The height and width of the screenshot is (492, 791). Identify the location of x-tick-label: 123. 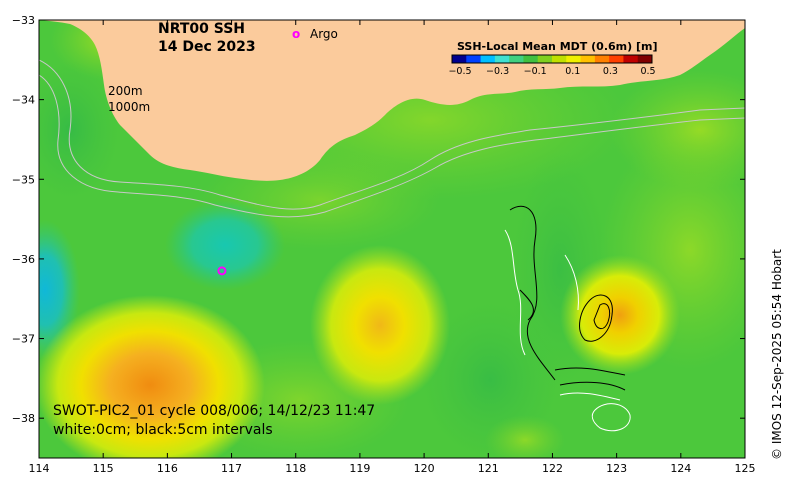
(616, 468).